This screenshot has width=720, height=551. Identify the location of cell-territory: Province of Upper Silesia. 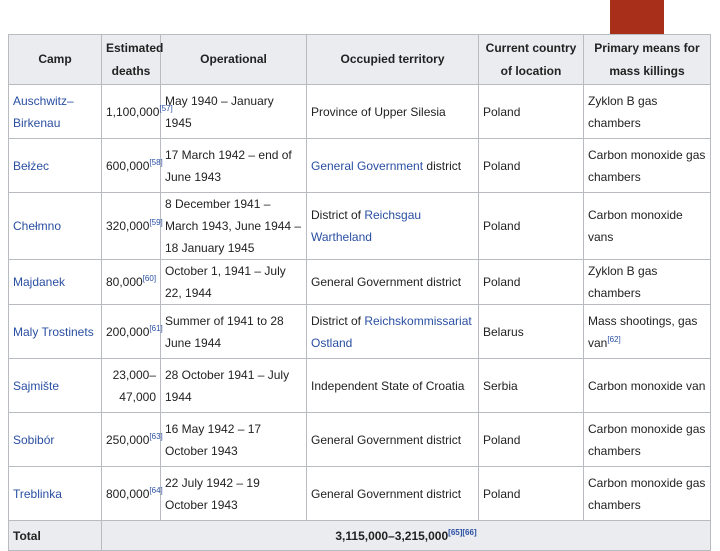
(392, 111).